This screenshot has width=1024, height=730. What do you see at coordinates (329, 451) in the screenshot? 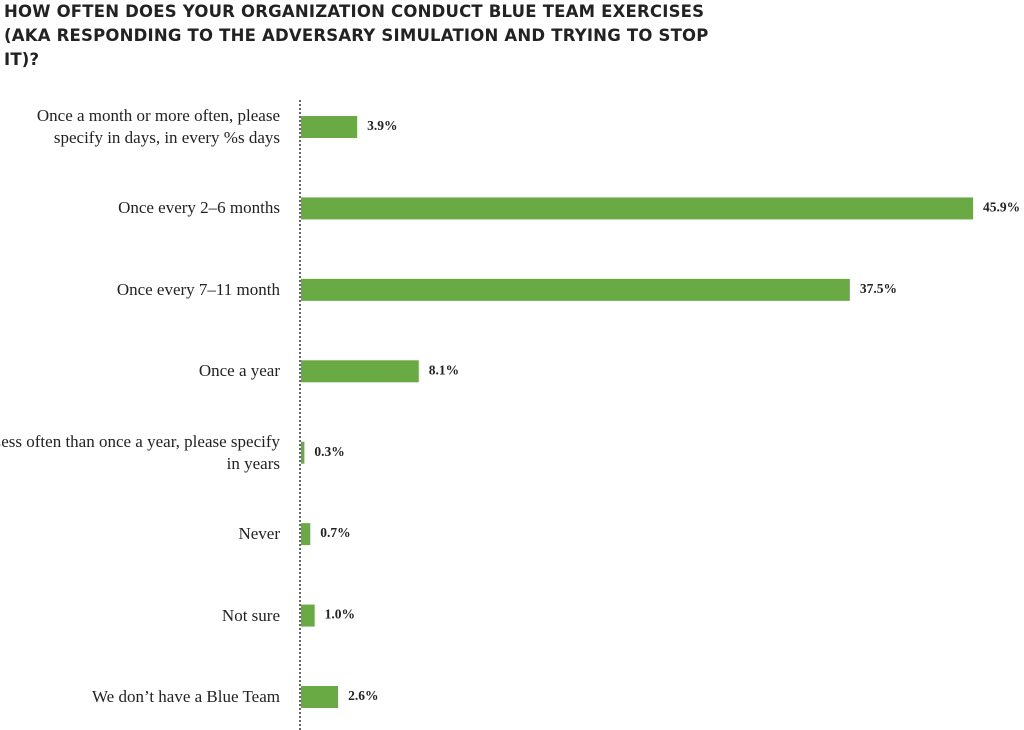
I see `value-label: 0.3%` at bounding box center [329, 451].